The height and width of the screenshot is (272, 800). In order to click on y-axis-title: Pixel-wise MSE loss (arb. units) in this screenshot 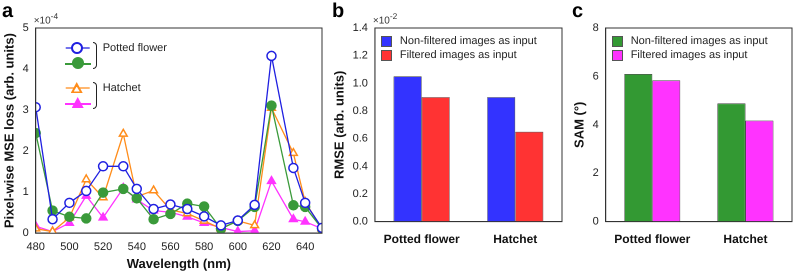, I will do `click(8, 130)`.